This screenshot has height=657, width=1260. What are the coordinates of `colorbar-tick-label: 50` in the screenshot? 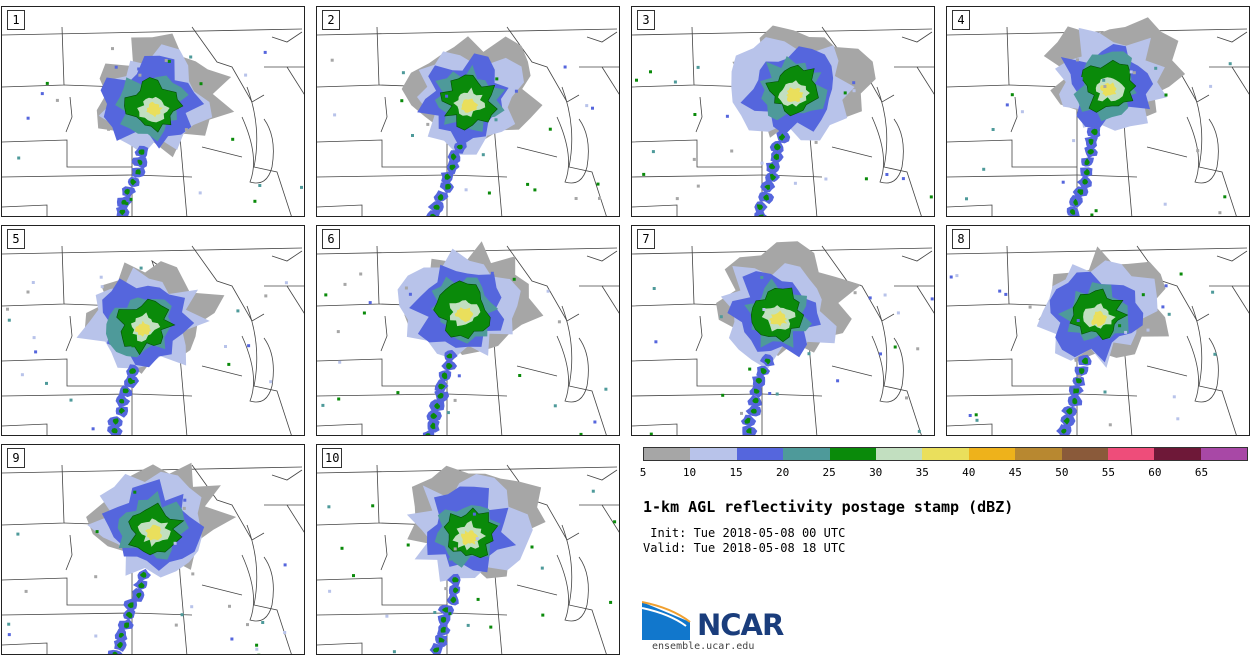 It's located at (1062, 472).